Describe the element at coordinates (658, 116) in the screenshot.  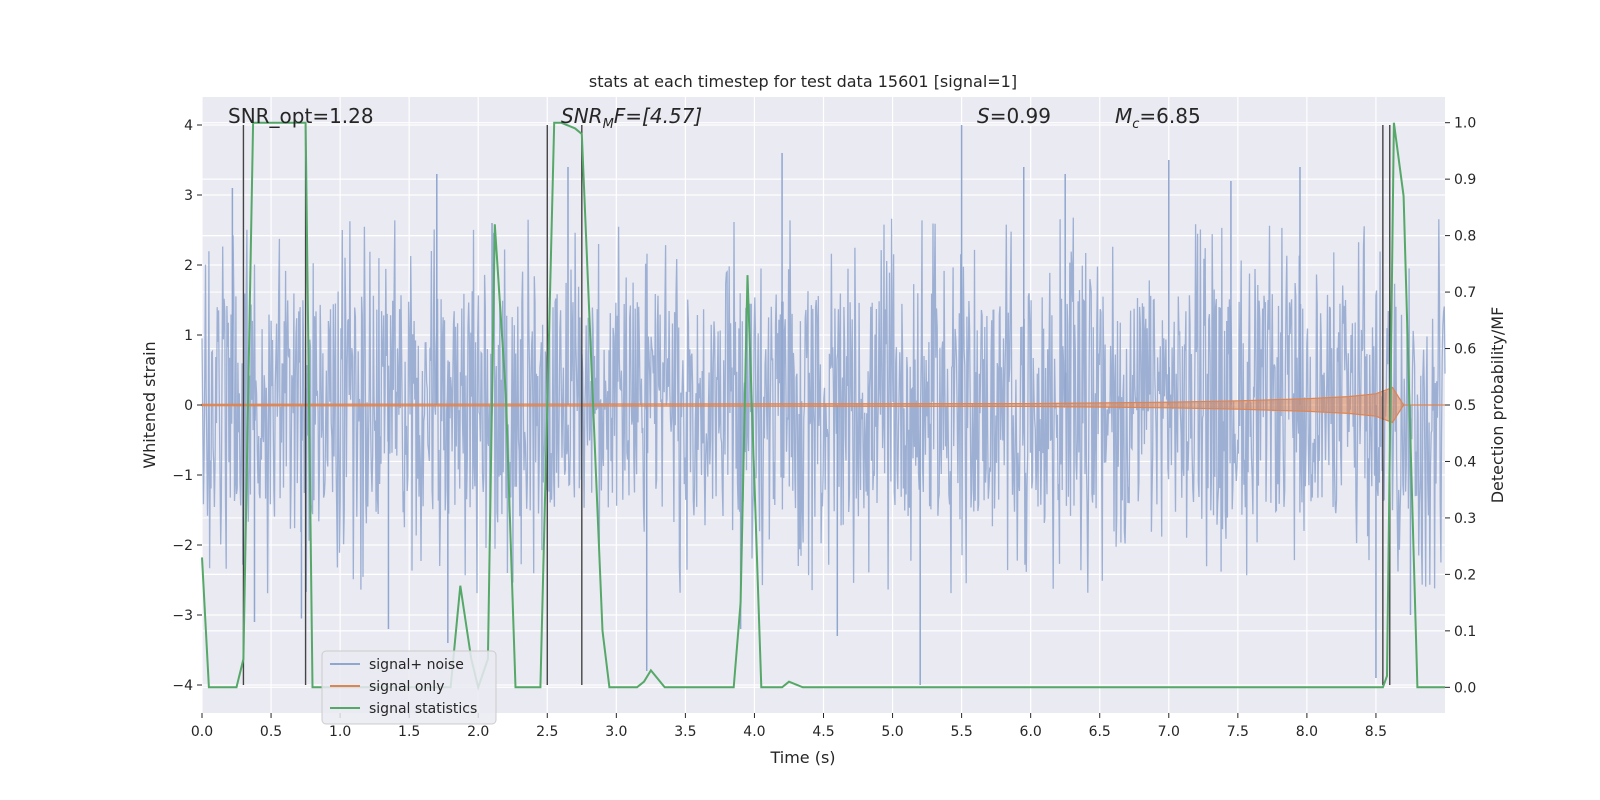
I see `annotation-snr-mf-rest: F=[4.57]` at that location.